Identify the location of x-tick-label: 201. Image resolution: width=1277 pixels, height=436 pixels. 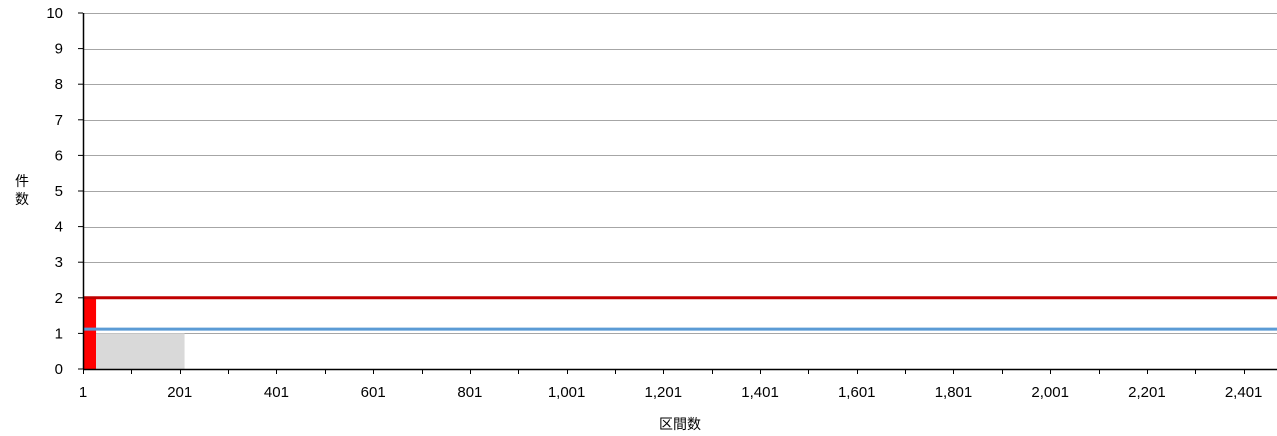
(179, 392).